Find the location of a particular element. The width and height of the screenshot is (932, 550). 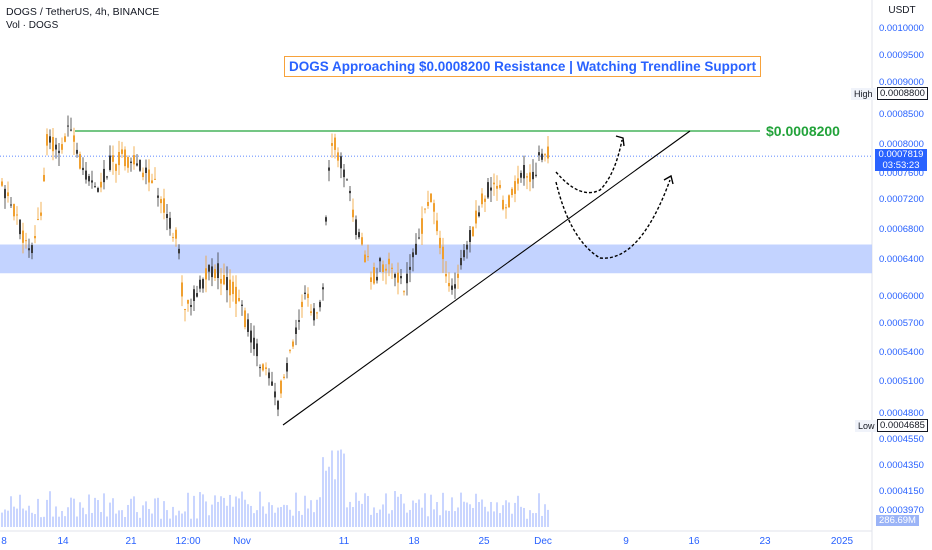

symbol-title: DOGS / TetherUS, 4h, BINANCE is located at coordinates (83, 12).